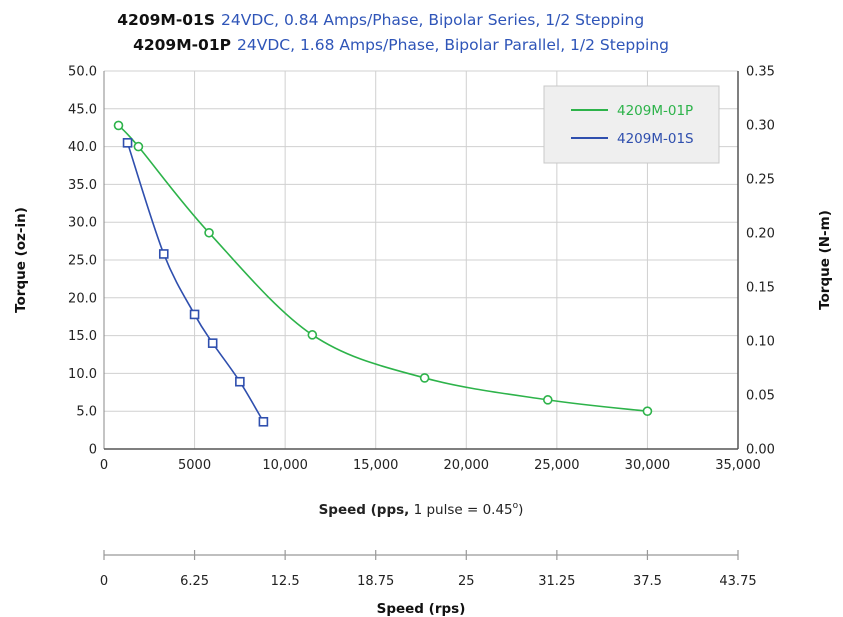  Describe the element at coordinates (376, 465) in the screenshot. I see `x-tick-label: 15,000` at that location.